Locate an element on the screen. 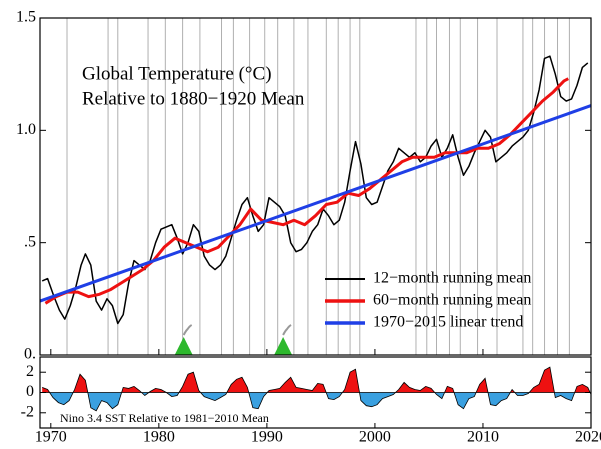  y-tick-label: 1.5 is located at coordinates (26, 17).